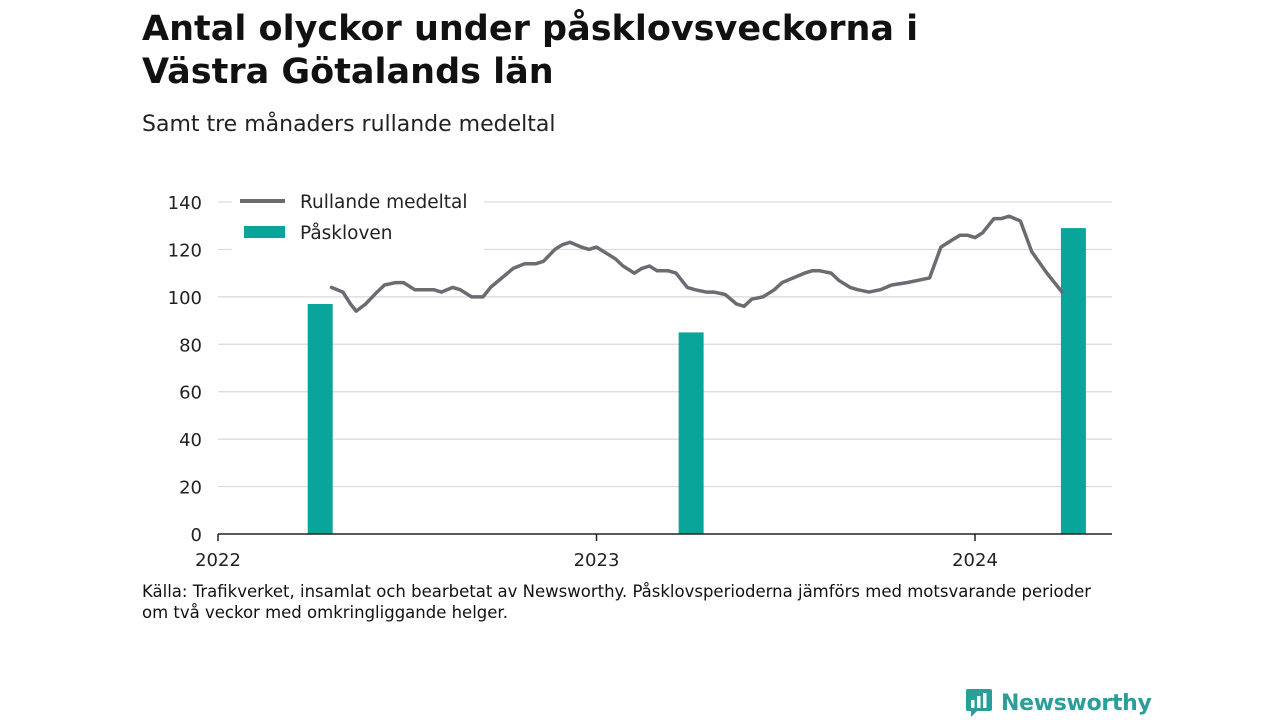 The height and width of the screenshot is (720, 1280). Describe the element at coordinates (190, 345) in the screenshot. I see `y-tick-label-80: 80` at that location.